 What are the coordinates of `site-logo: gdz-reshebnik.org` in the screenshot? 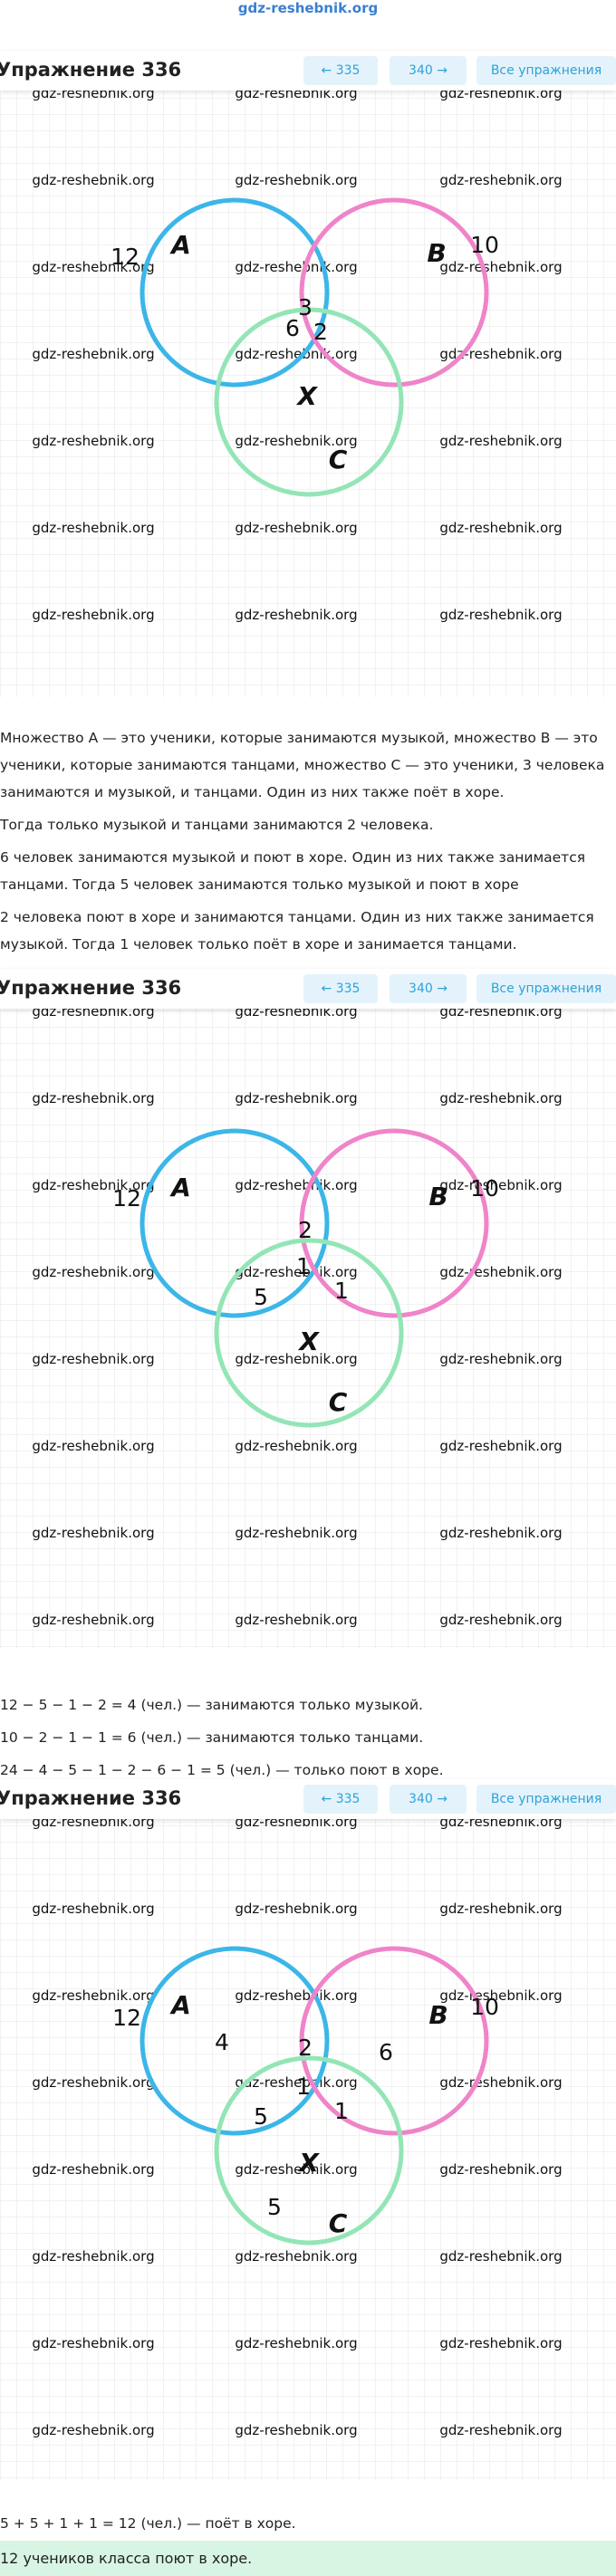 It's located at (308, 8).